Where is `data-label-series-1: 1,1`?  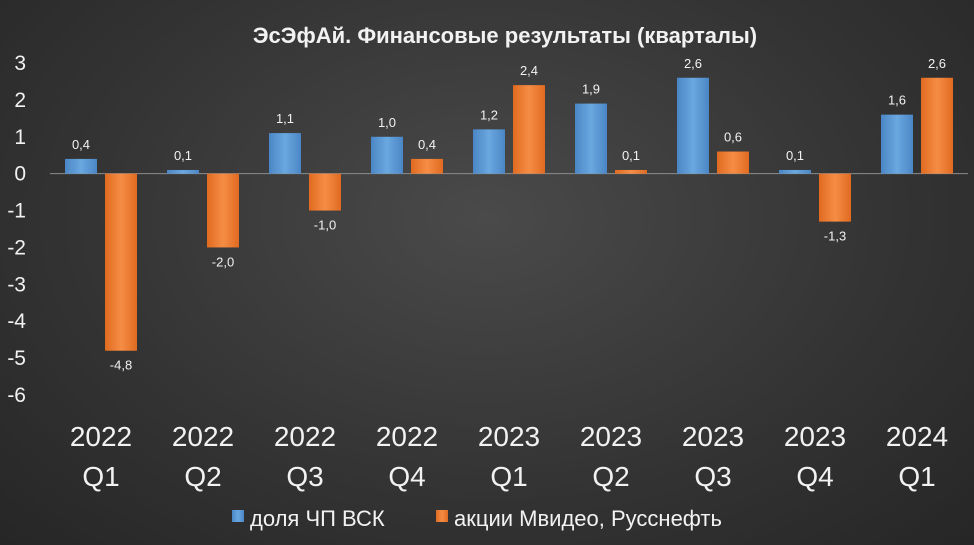
data-label-series-1: 1,1 is located at coordinates (285, 118).